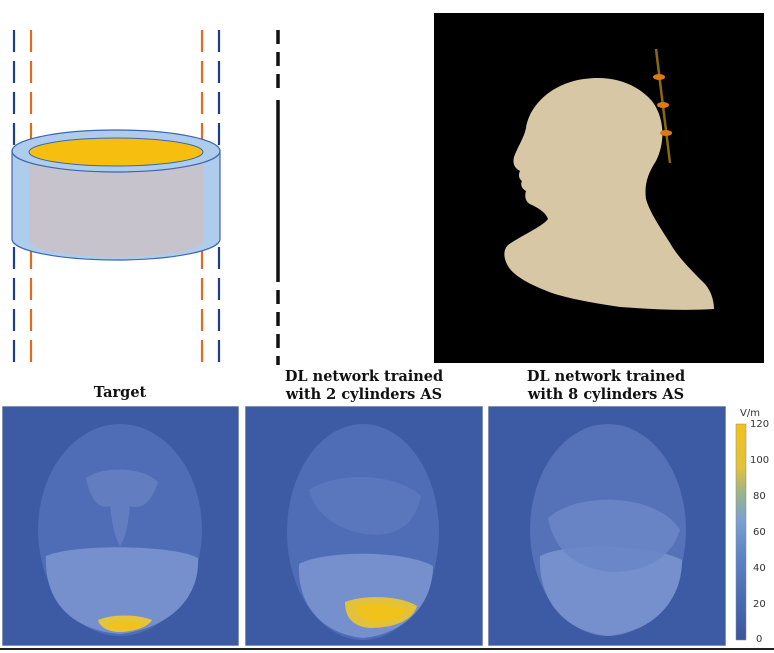  Describe the element at coordinates (750, 413) in the screenshot. I see `colorbar-unit: V/m` at that location.